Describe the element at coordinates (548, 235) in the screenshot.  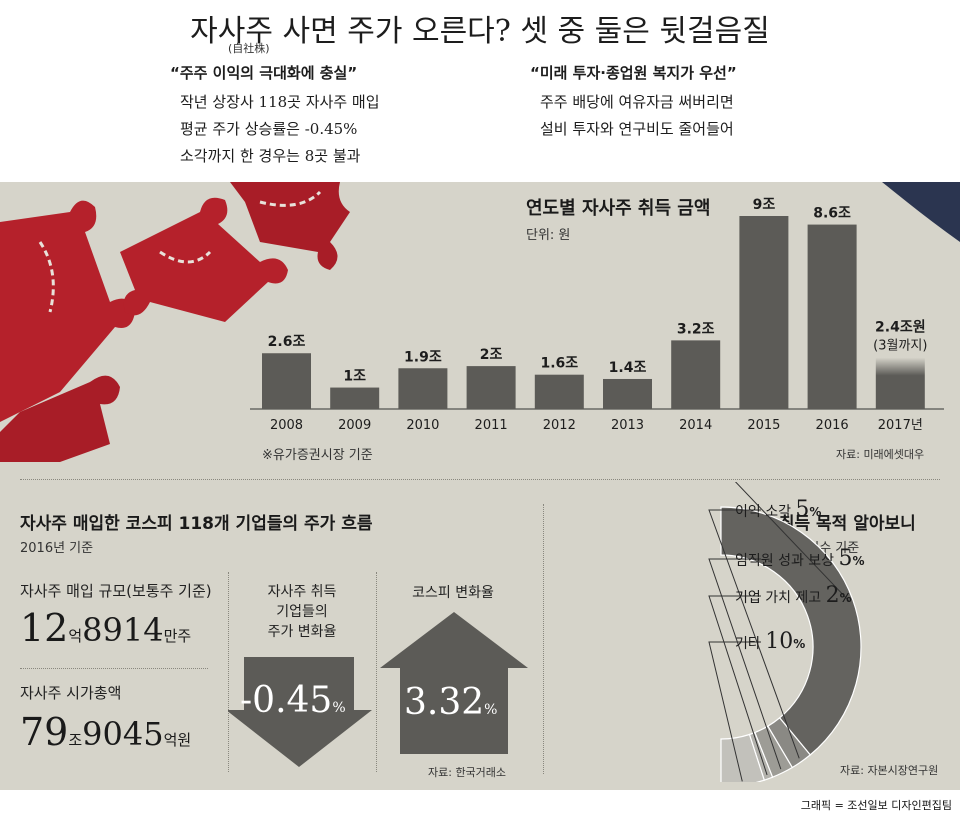
I see `bar-chart-unit: 단위: 원` at that location.